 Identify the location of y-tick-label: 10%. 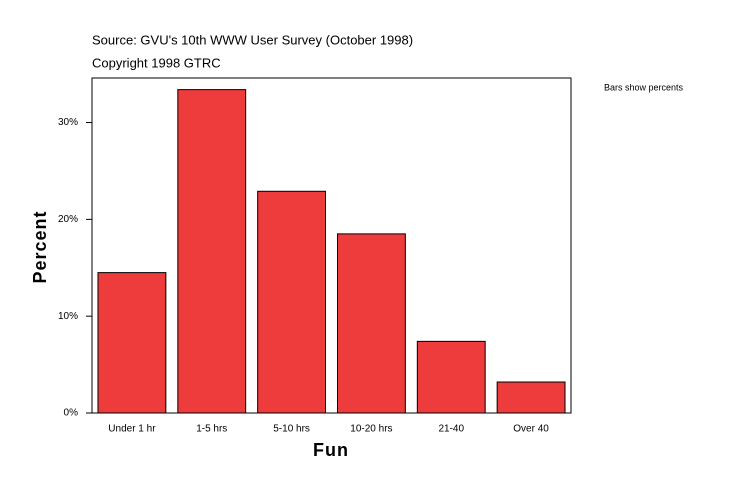
(68, 316).